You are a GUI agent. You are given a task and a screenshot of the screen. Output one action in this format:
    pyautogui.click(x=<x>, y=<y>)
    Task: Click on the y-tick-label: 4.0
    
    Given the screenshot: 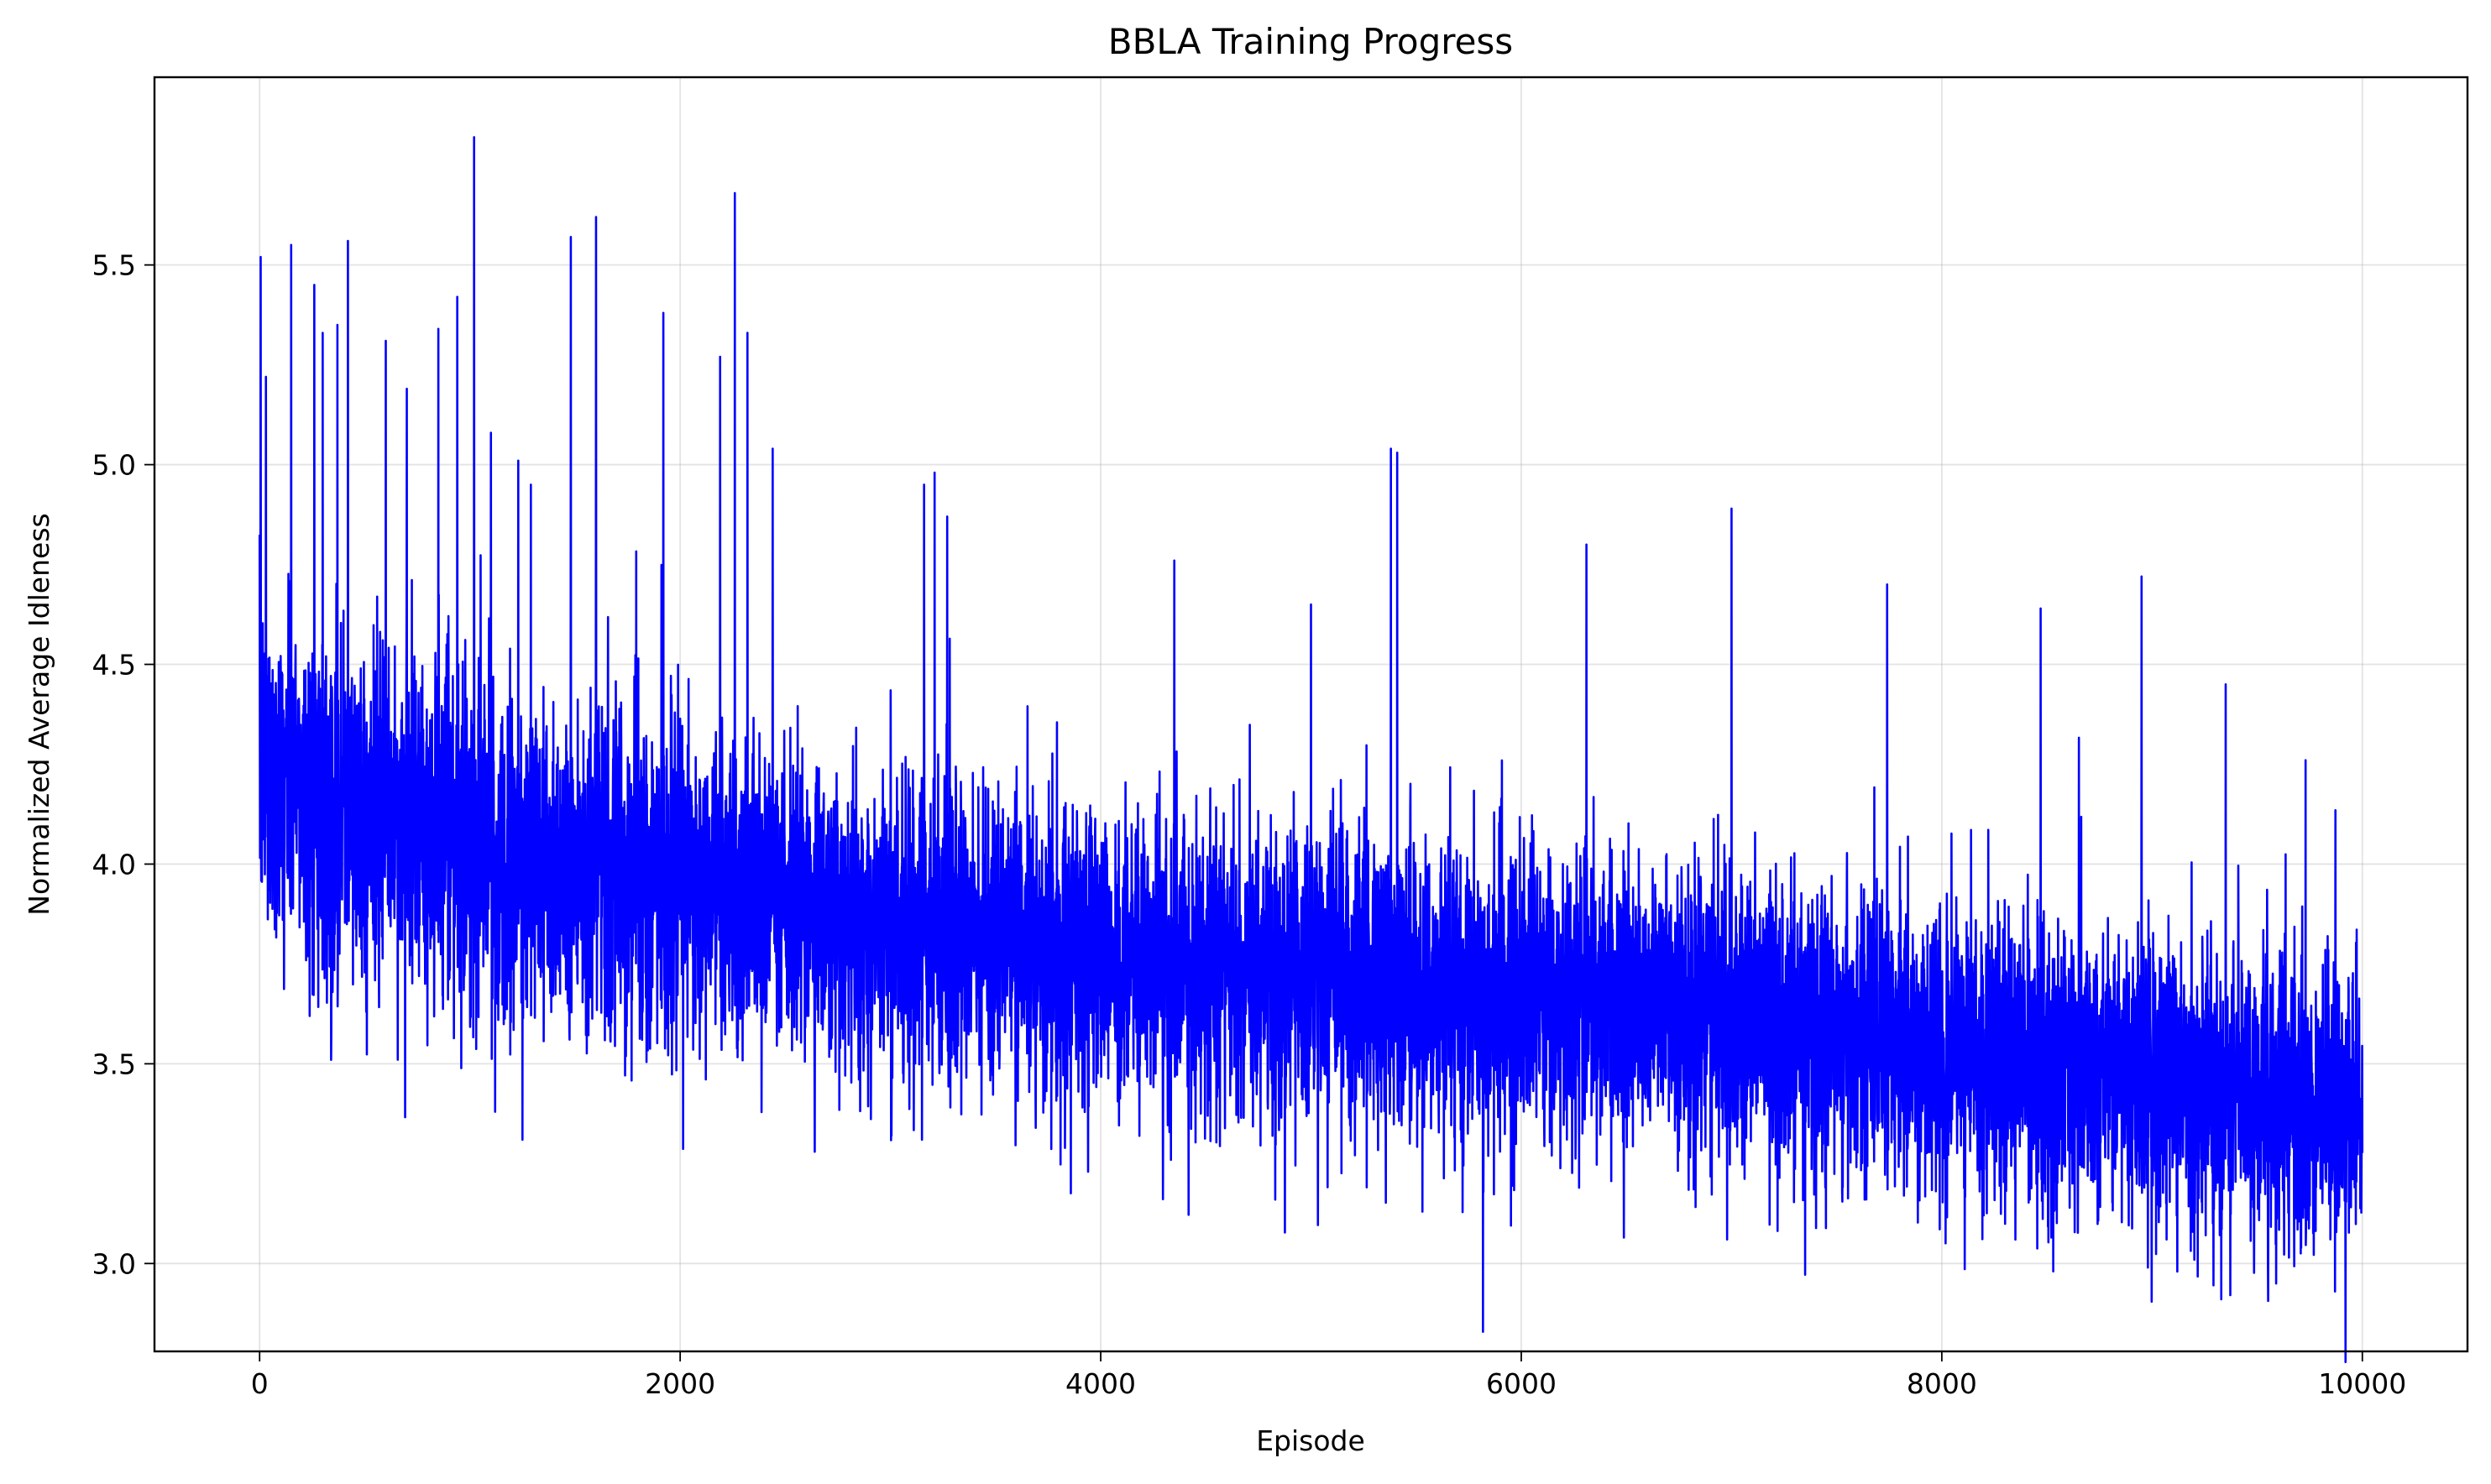 What is the action you would take?
    pyautogui.click(x=114, y=864)
    